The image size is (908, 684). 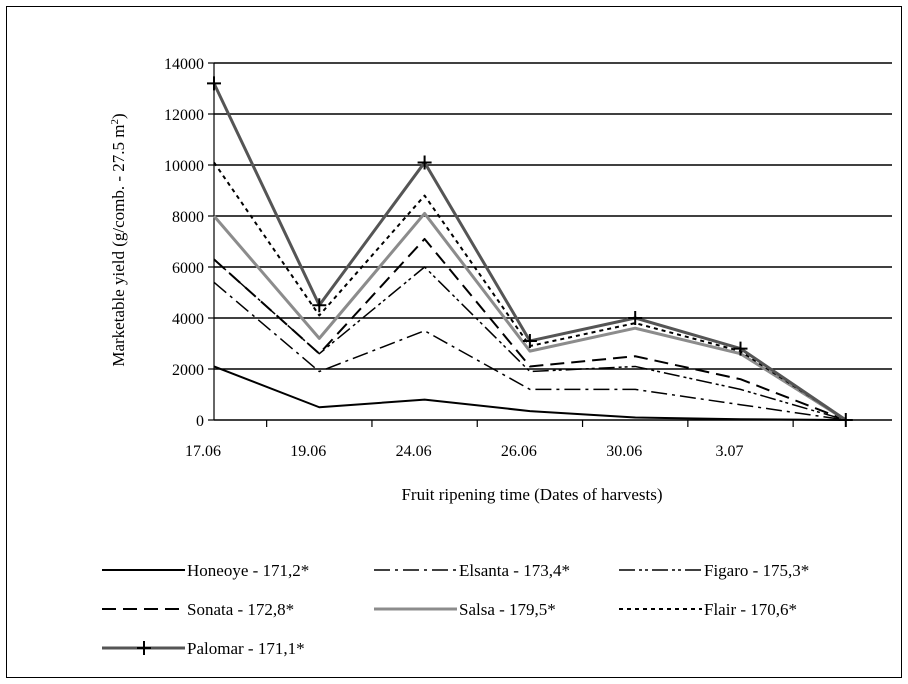 What do you see at coordinates (184, 115) in the screenshot?
I see `y-tick-label: 12000` at bounding box center [184, 115].